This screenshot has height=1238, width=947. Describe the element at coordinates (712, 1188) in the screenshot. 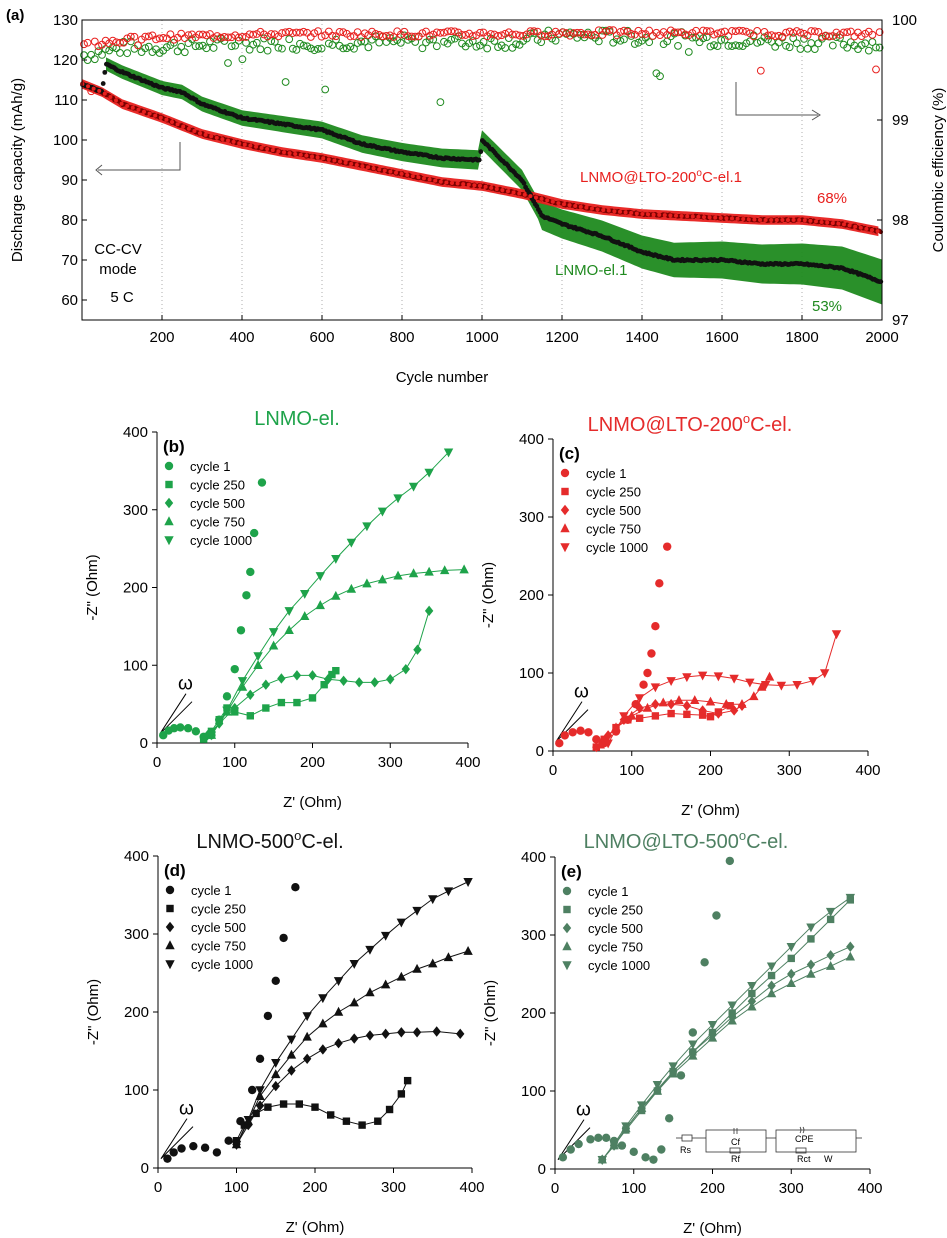

I see `x-tick-label-200: 200` at that location.